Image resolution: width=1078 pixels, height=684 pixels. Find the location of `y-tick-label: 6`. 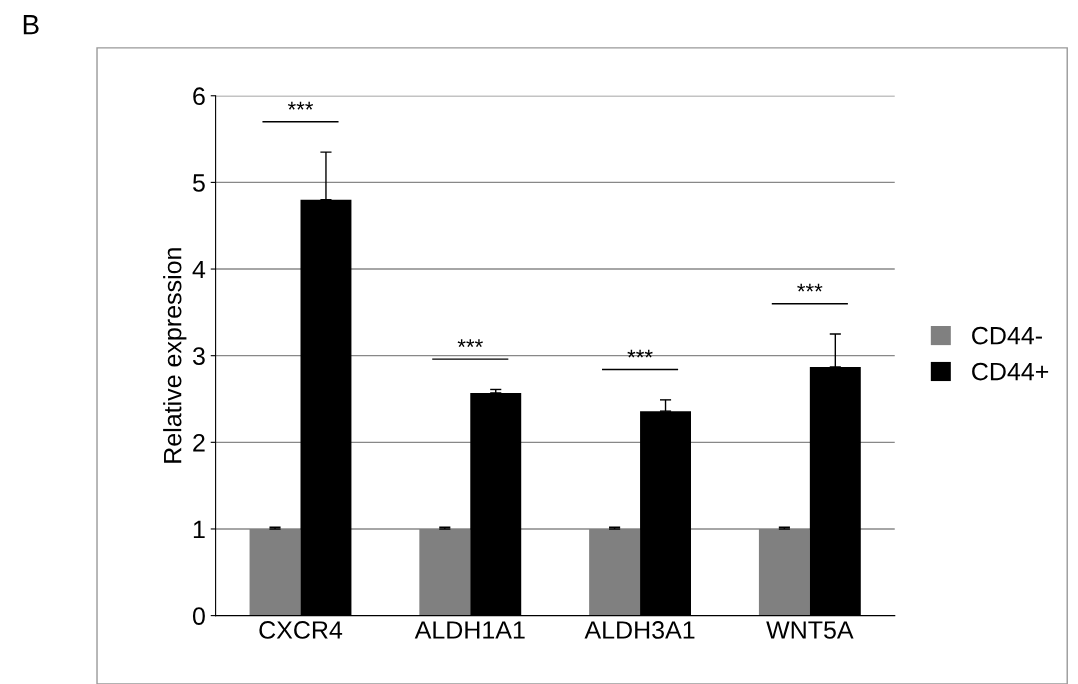

y-tick-label: 6 is located at coordinates (199, 96).